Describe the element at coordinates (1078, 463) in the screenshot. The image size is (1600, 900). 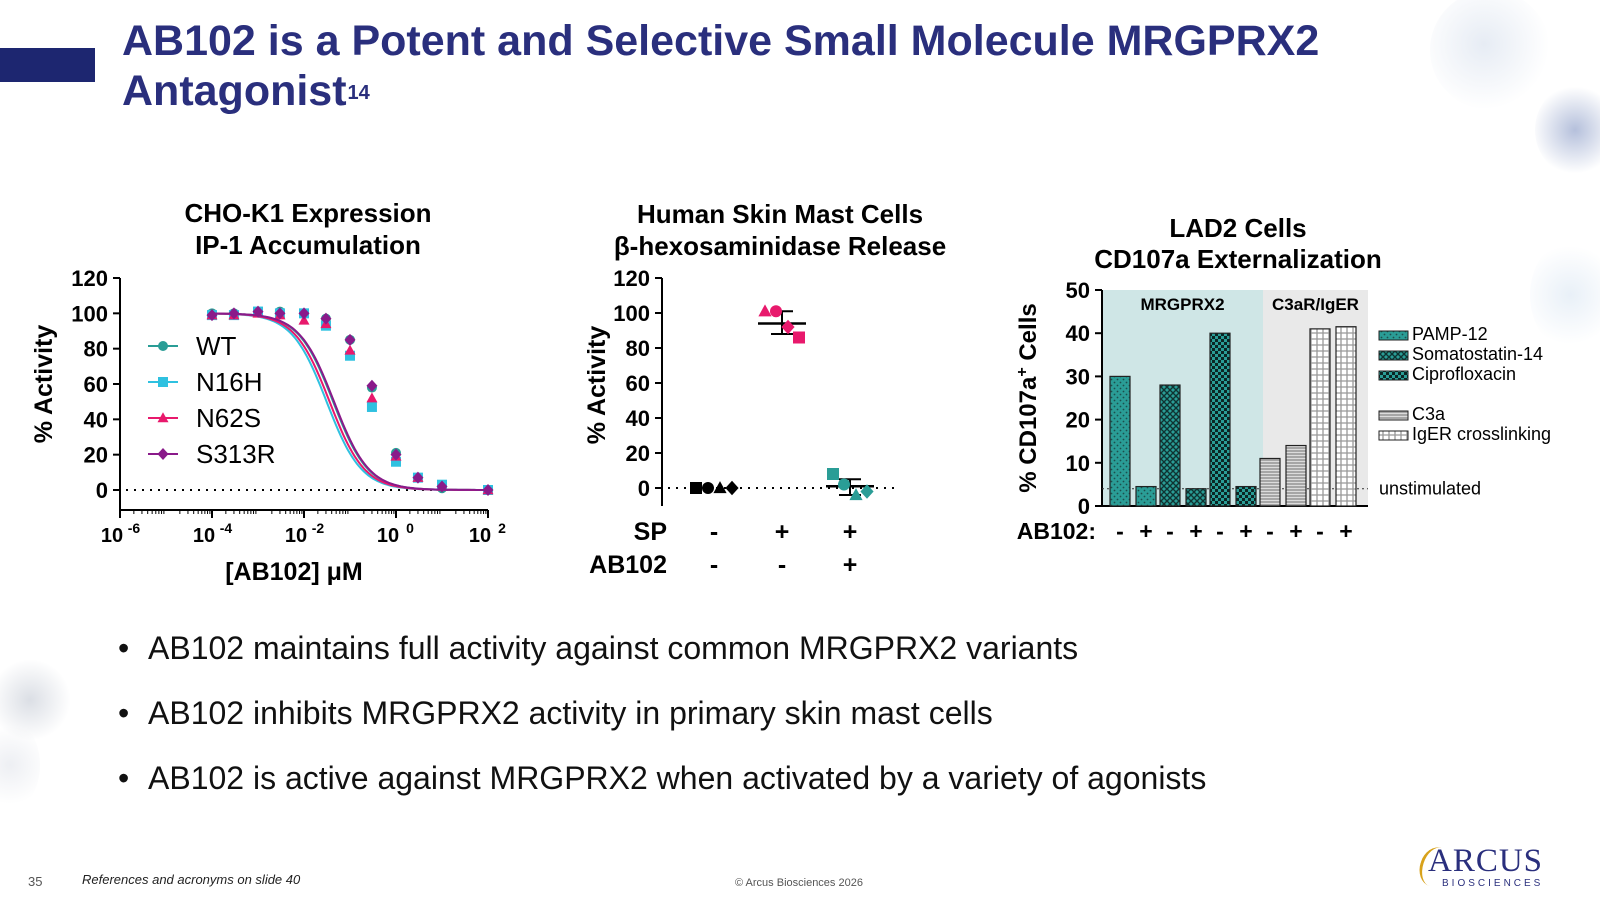
I see `y-tick-label: 10` at that location.